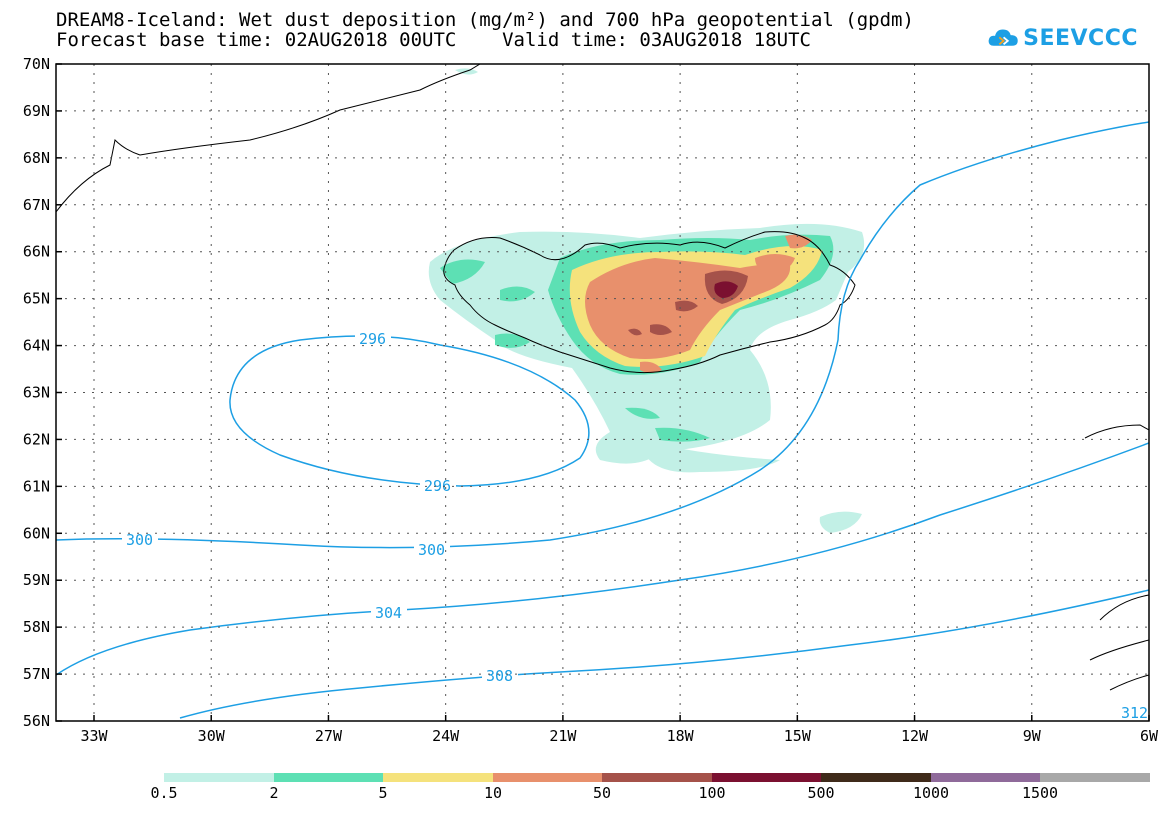  What do you see at coordinates (36, 533) in the screenshot?
I see `lat-label: 60N` at bounding box center [36, 533].